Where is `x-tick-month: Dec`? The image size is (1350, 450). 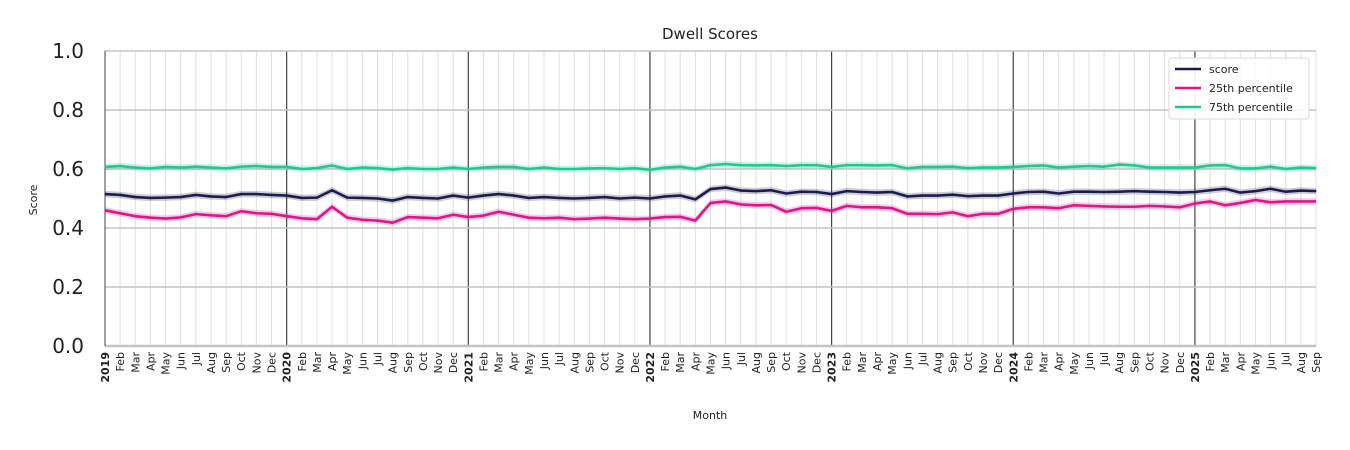
x-tick-month: Dec is located at coordinates (816, 362).